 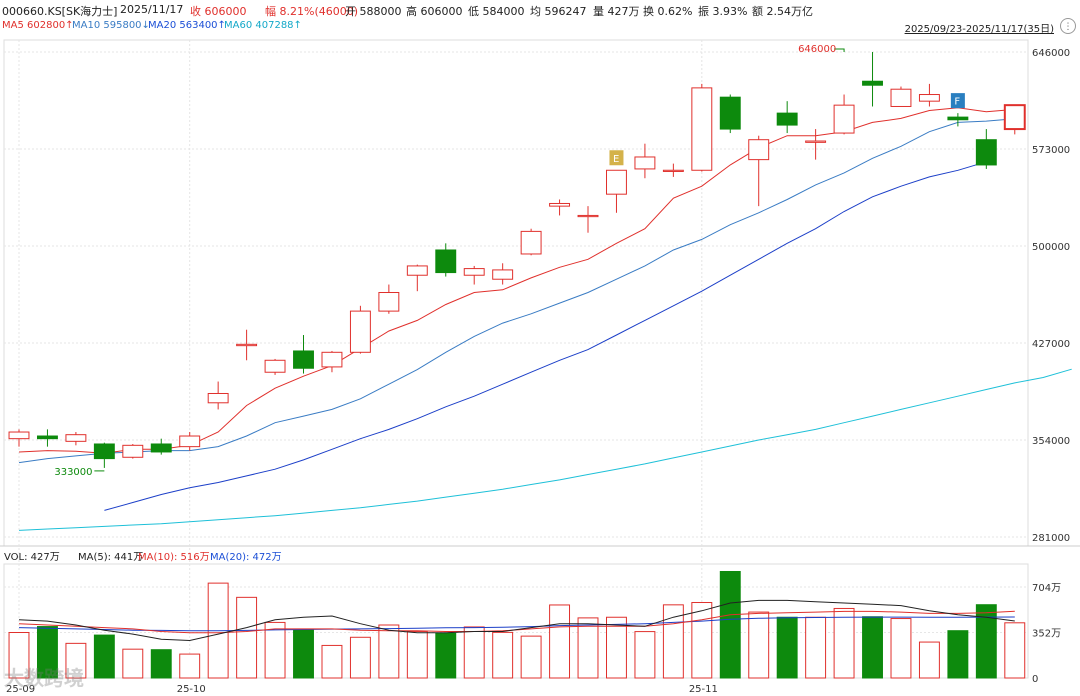 What do you see at coordinates (187, 25) in the screenshot?
I see `ma20-legend: MA20 563400↑` at bounding box center [187, 25].